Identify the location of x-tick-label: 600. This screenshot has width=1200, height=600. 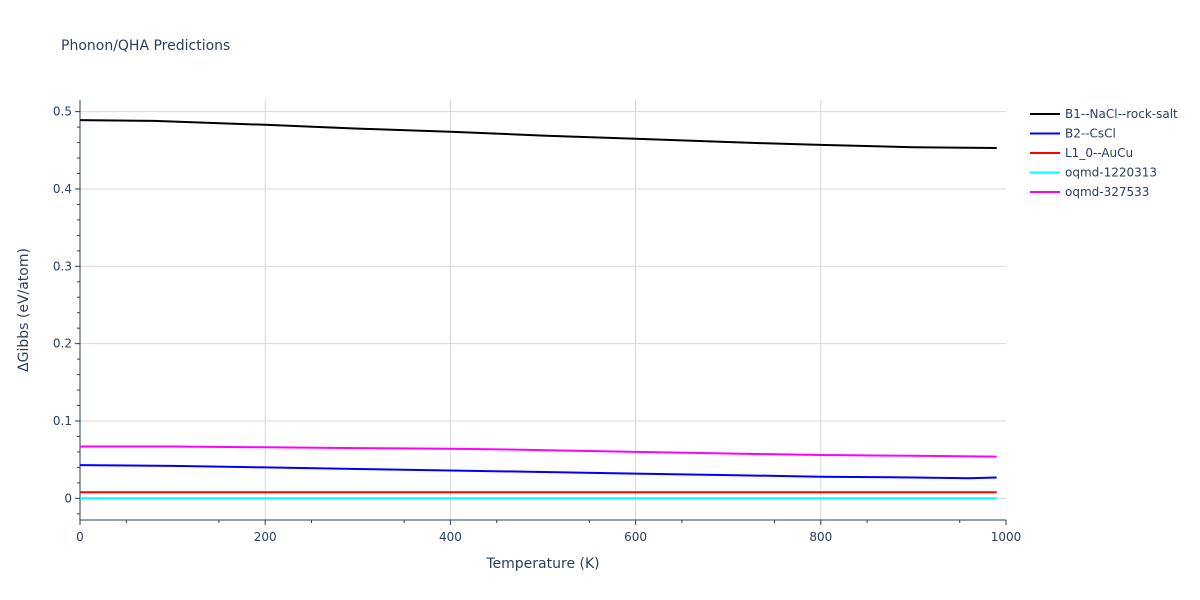
(635, 537).